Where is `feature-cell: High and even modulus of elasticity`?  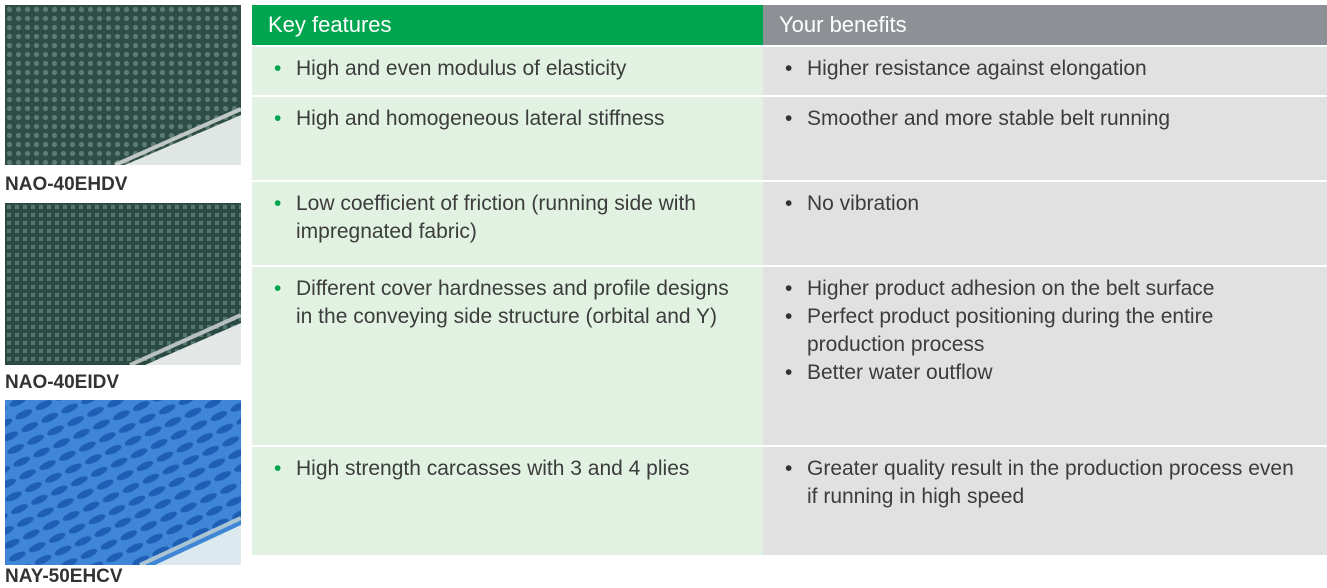
feature-cell: High and even modulus of elasticity is located at coordinates (507, 71).